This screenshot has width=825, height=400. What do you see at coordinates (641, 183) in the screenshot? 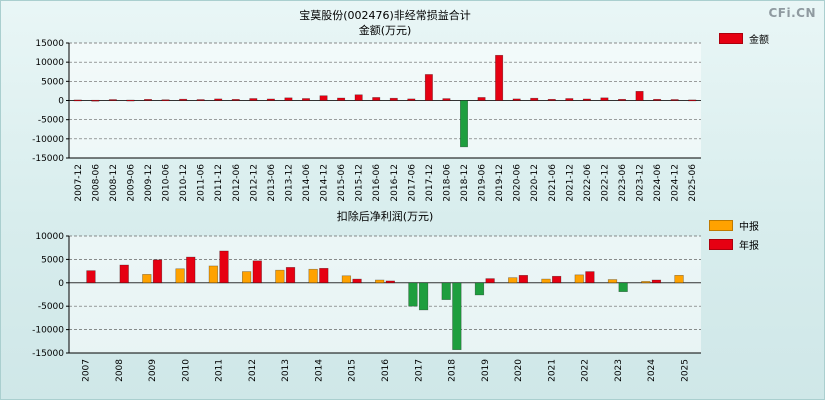
I see `svg-text: 2023-12` at bounding box center [641, 183].